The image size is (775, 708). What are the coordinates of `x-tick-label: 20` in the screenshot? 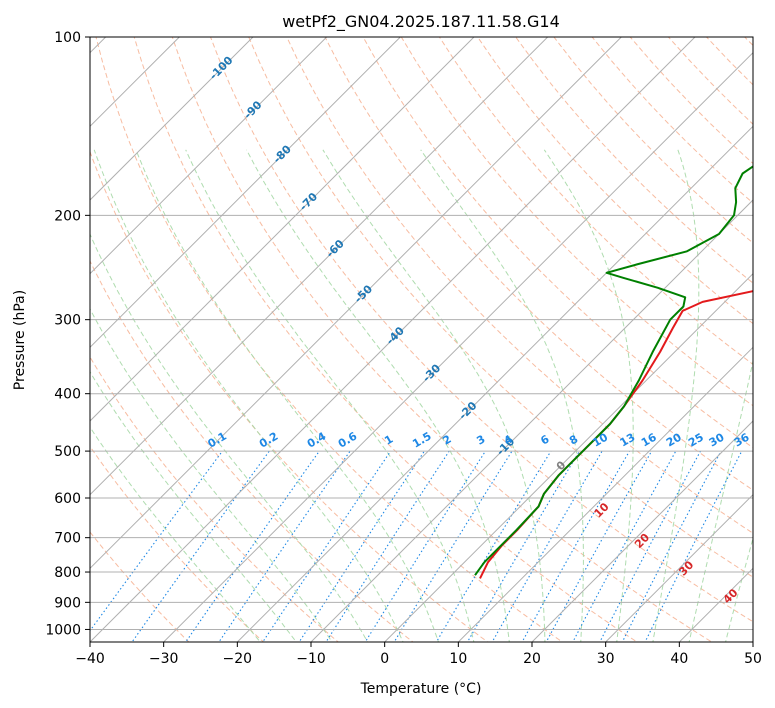 It's located at (532, 659).